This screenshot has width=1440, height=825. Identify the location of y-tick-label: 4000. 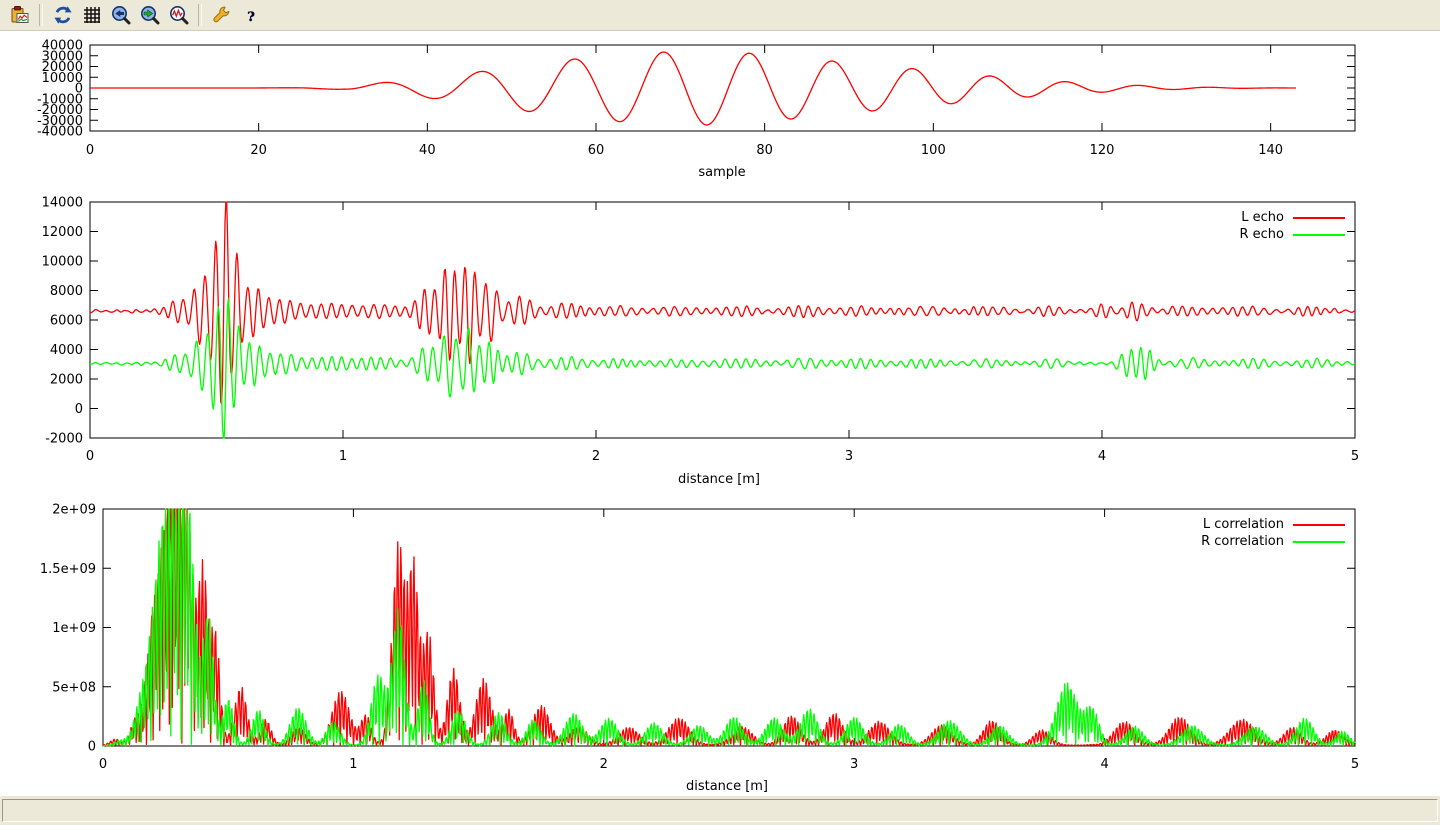
(66, 350).